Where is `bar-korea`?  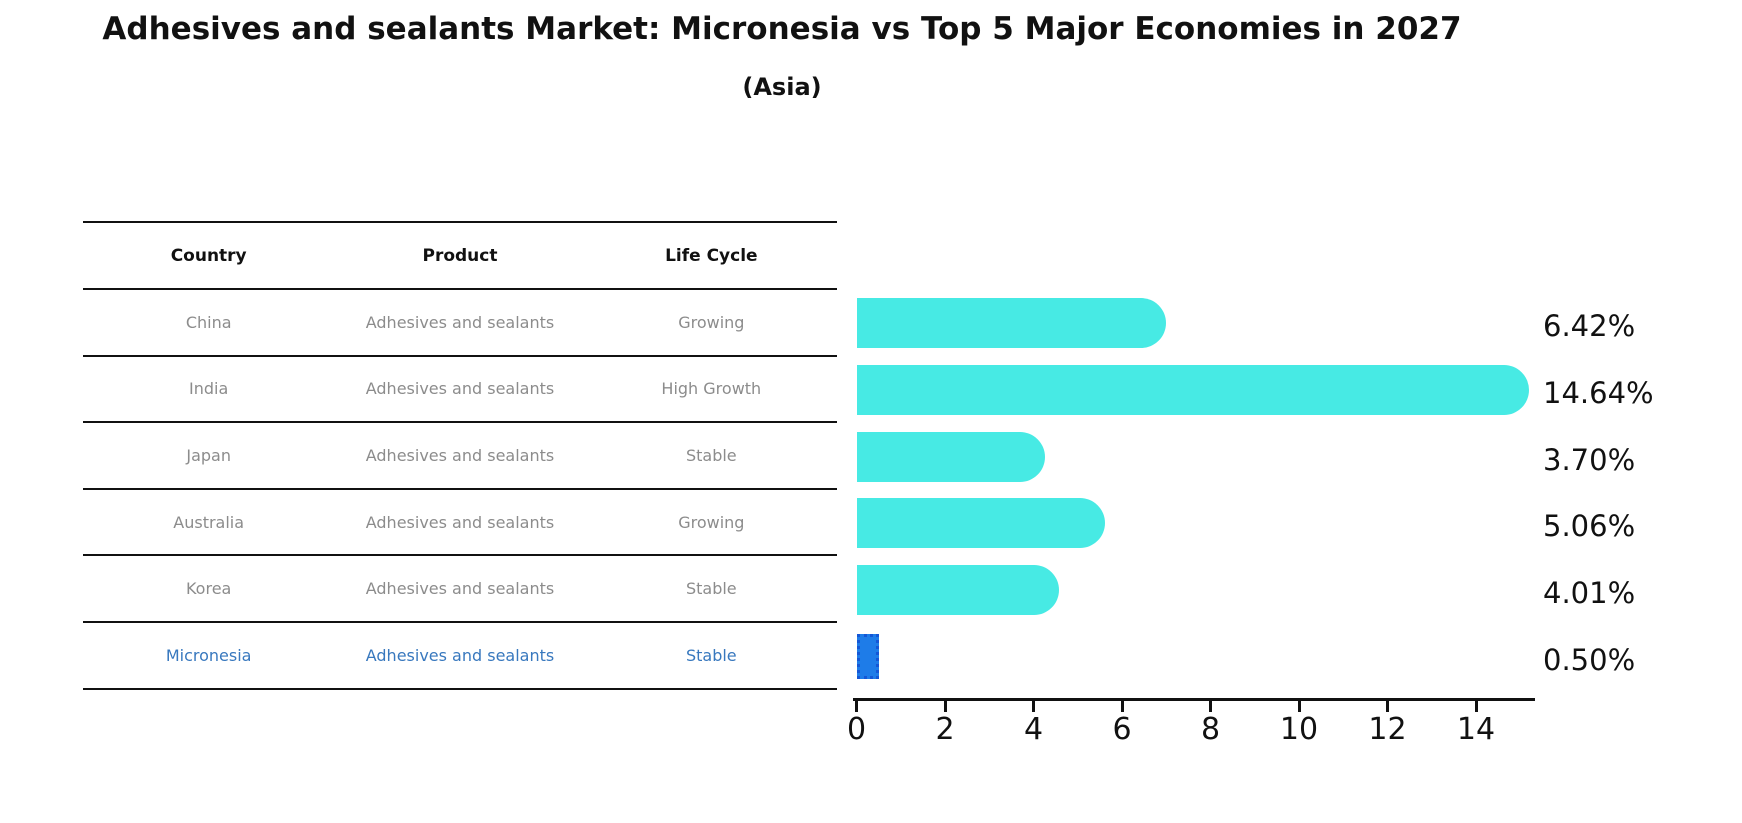
bar-korea is located at coordinates (957, 590).